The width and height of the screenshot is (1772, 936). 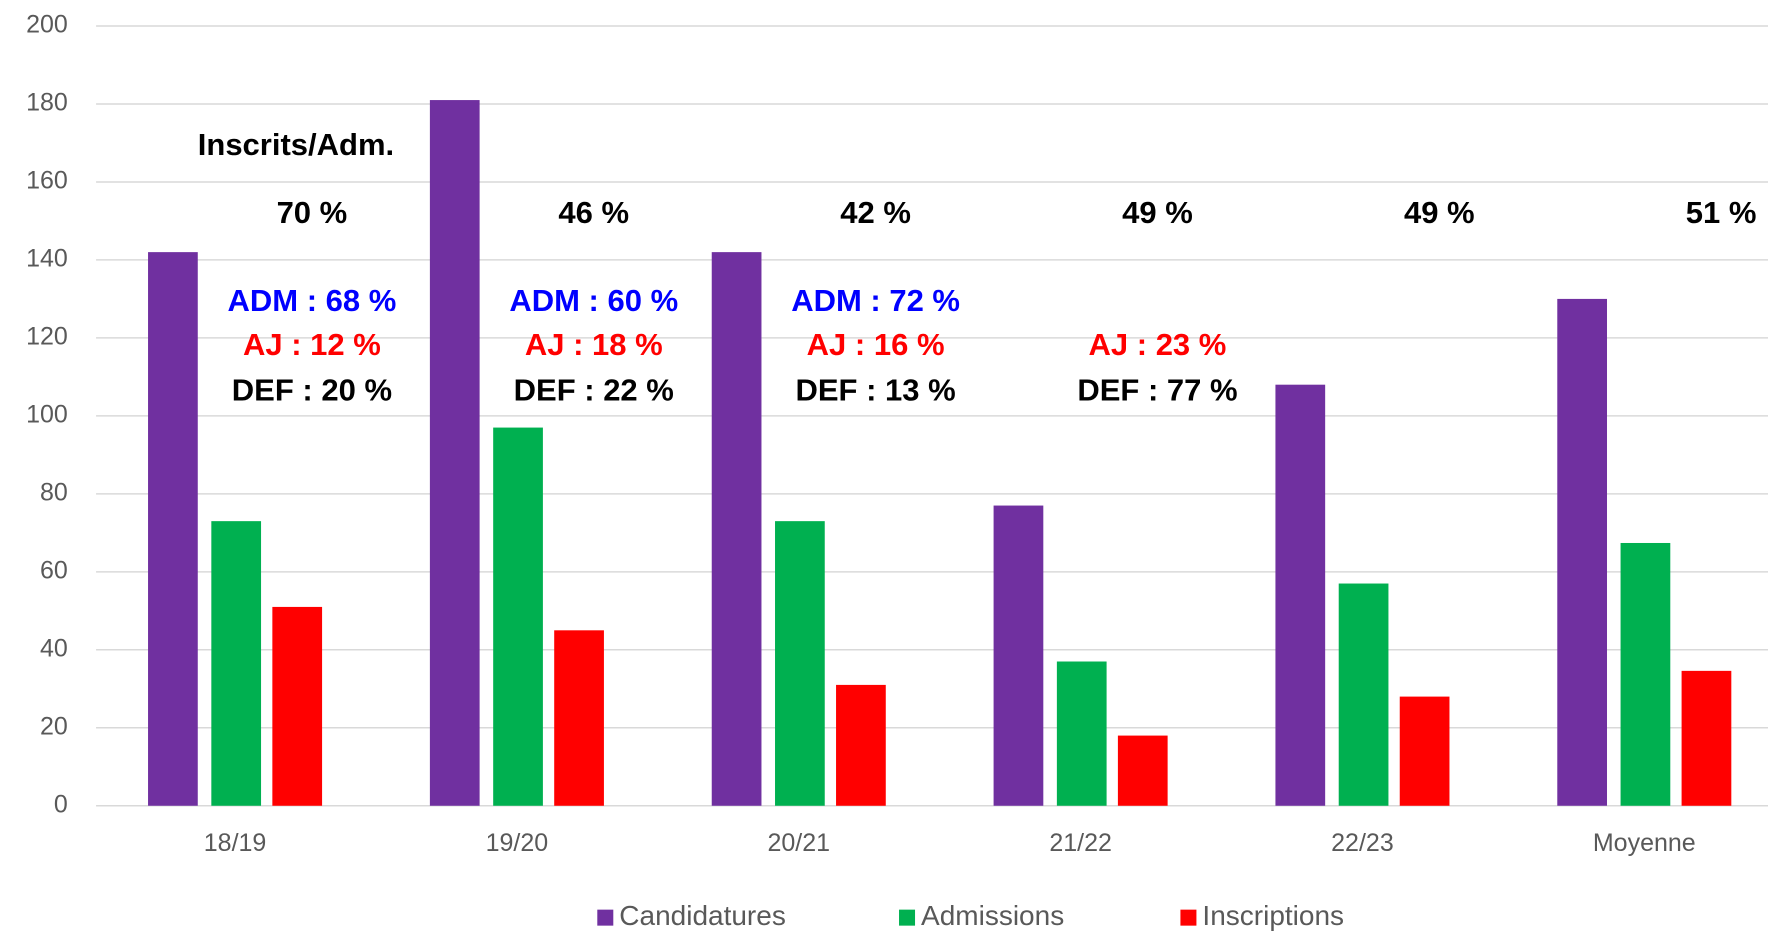 I want to click on y-tick-label: 60, so click(x=54, y=570).